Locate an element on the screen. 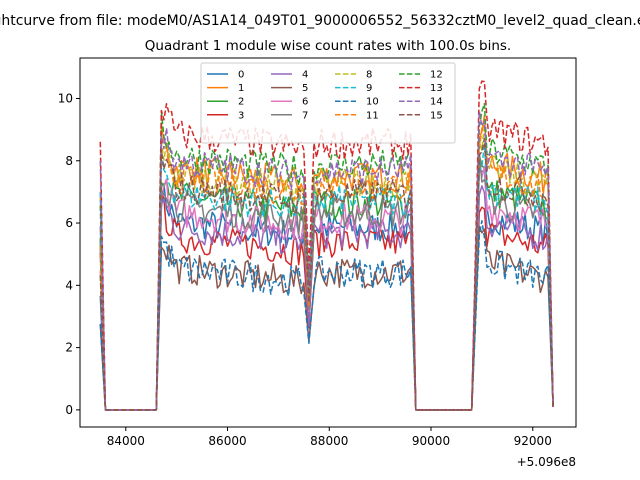  y-tick-label: 0 is located at coordinates (69, 410).